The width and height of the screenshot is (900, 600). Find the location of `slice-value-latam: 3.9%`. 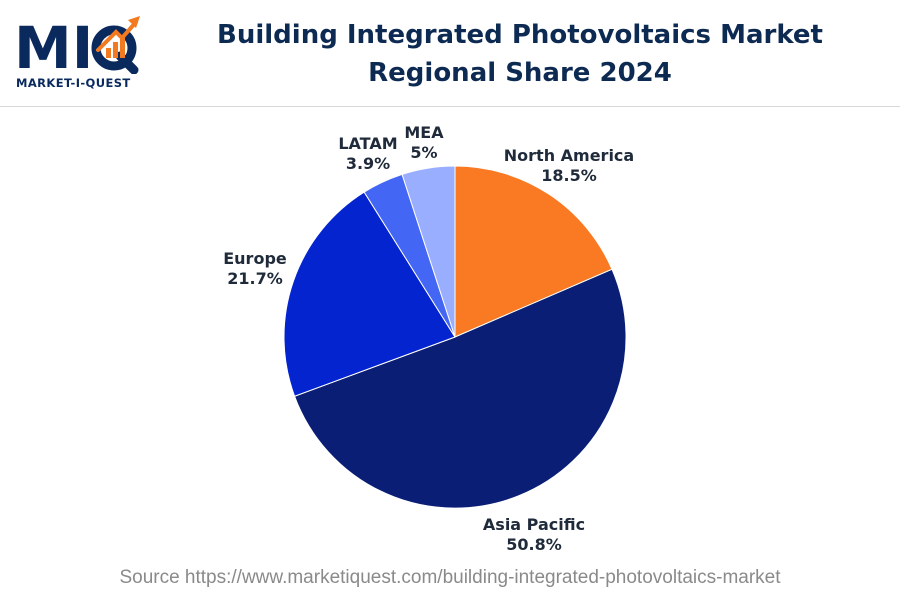

slice-value-latam: 3.9% is located at coordinates (368, 163).